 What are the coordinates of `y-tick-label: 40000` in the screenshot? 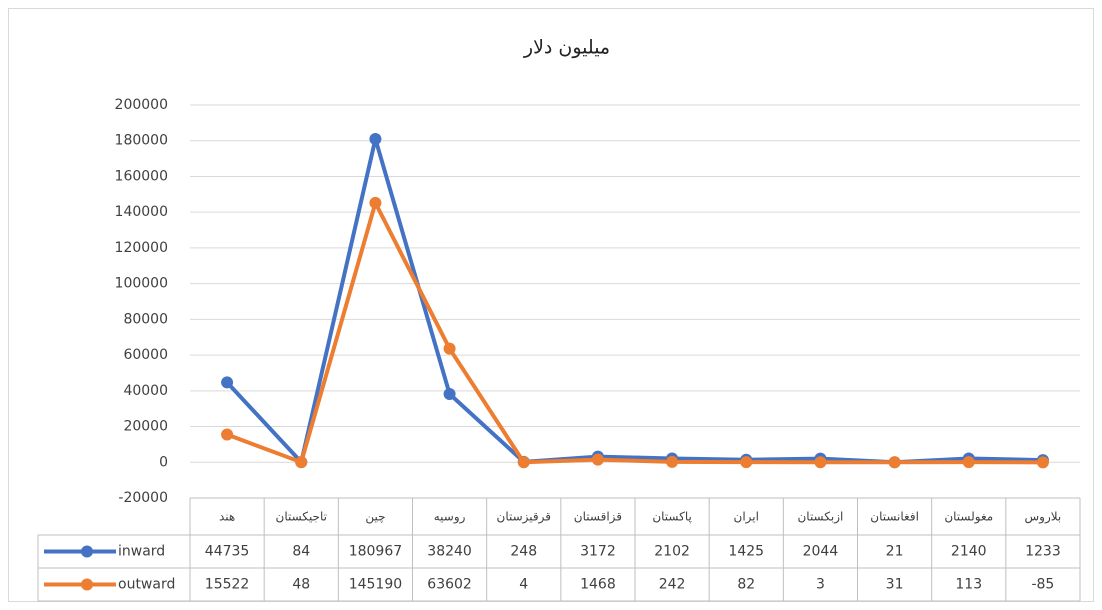 It's located at (145, 391).